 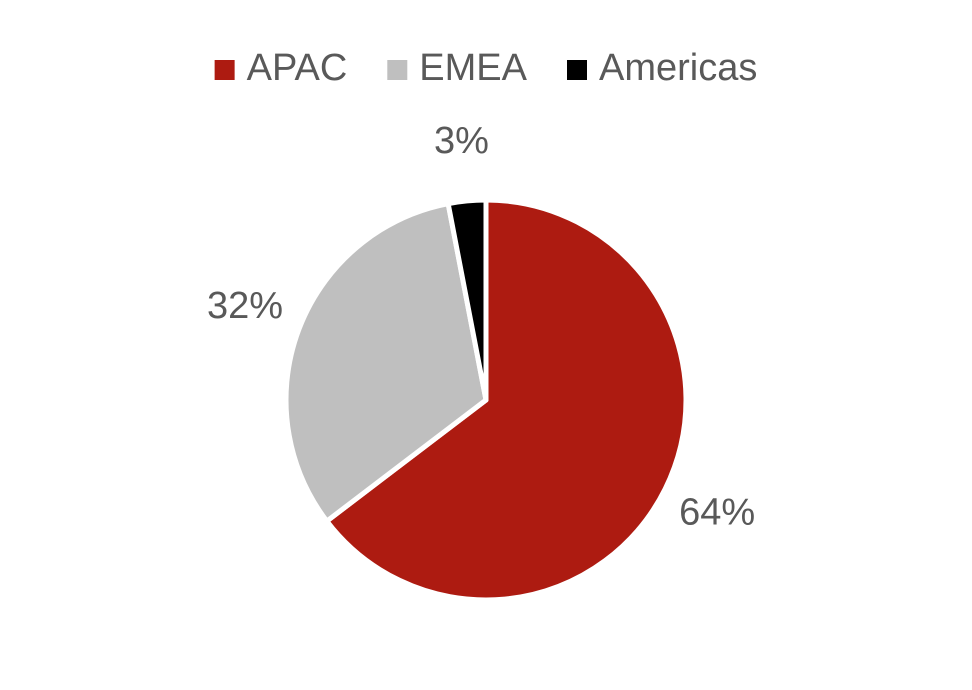 I want to click on legend-label: Americas, so click(x=678, y=68).